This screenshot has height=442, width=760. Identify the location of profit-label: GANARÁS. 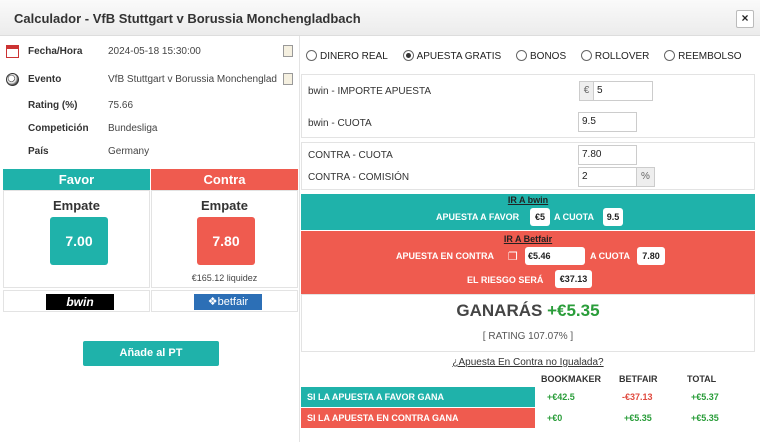
(499, 310).